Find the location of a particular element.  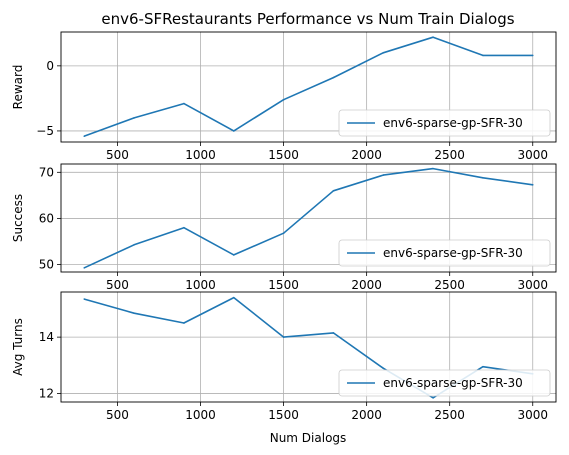

y-tick-label: 14 is located at coordinates (46, 337).